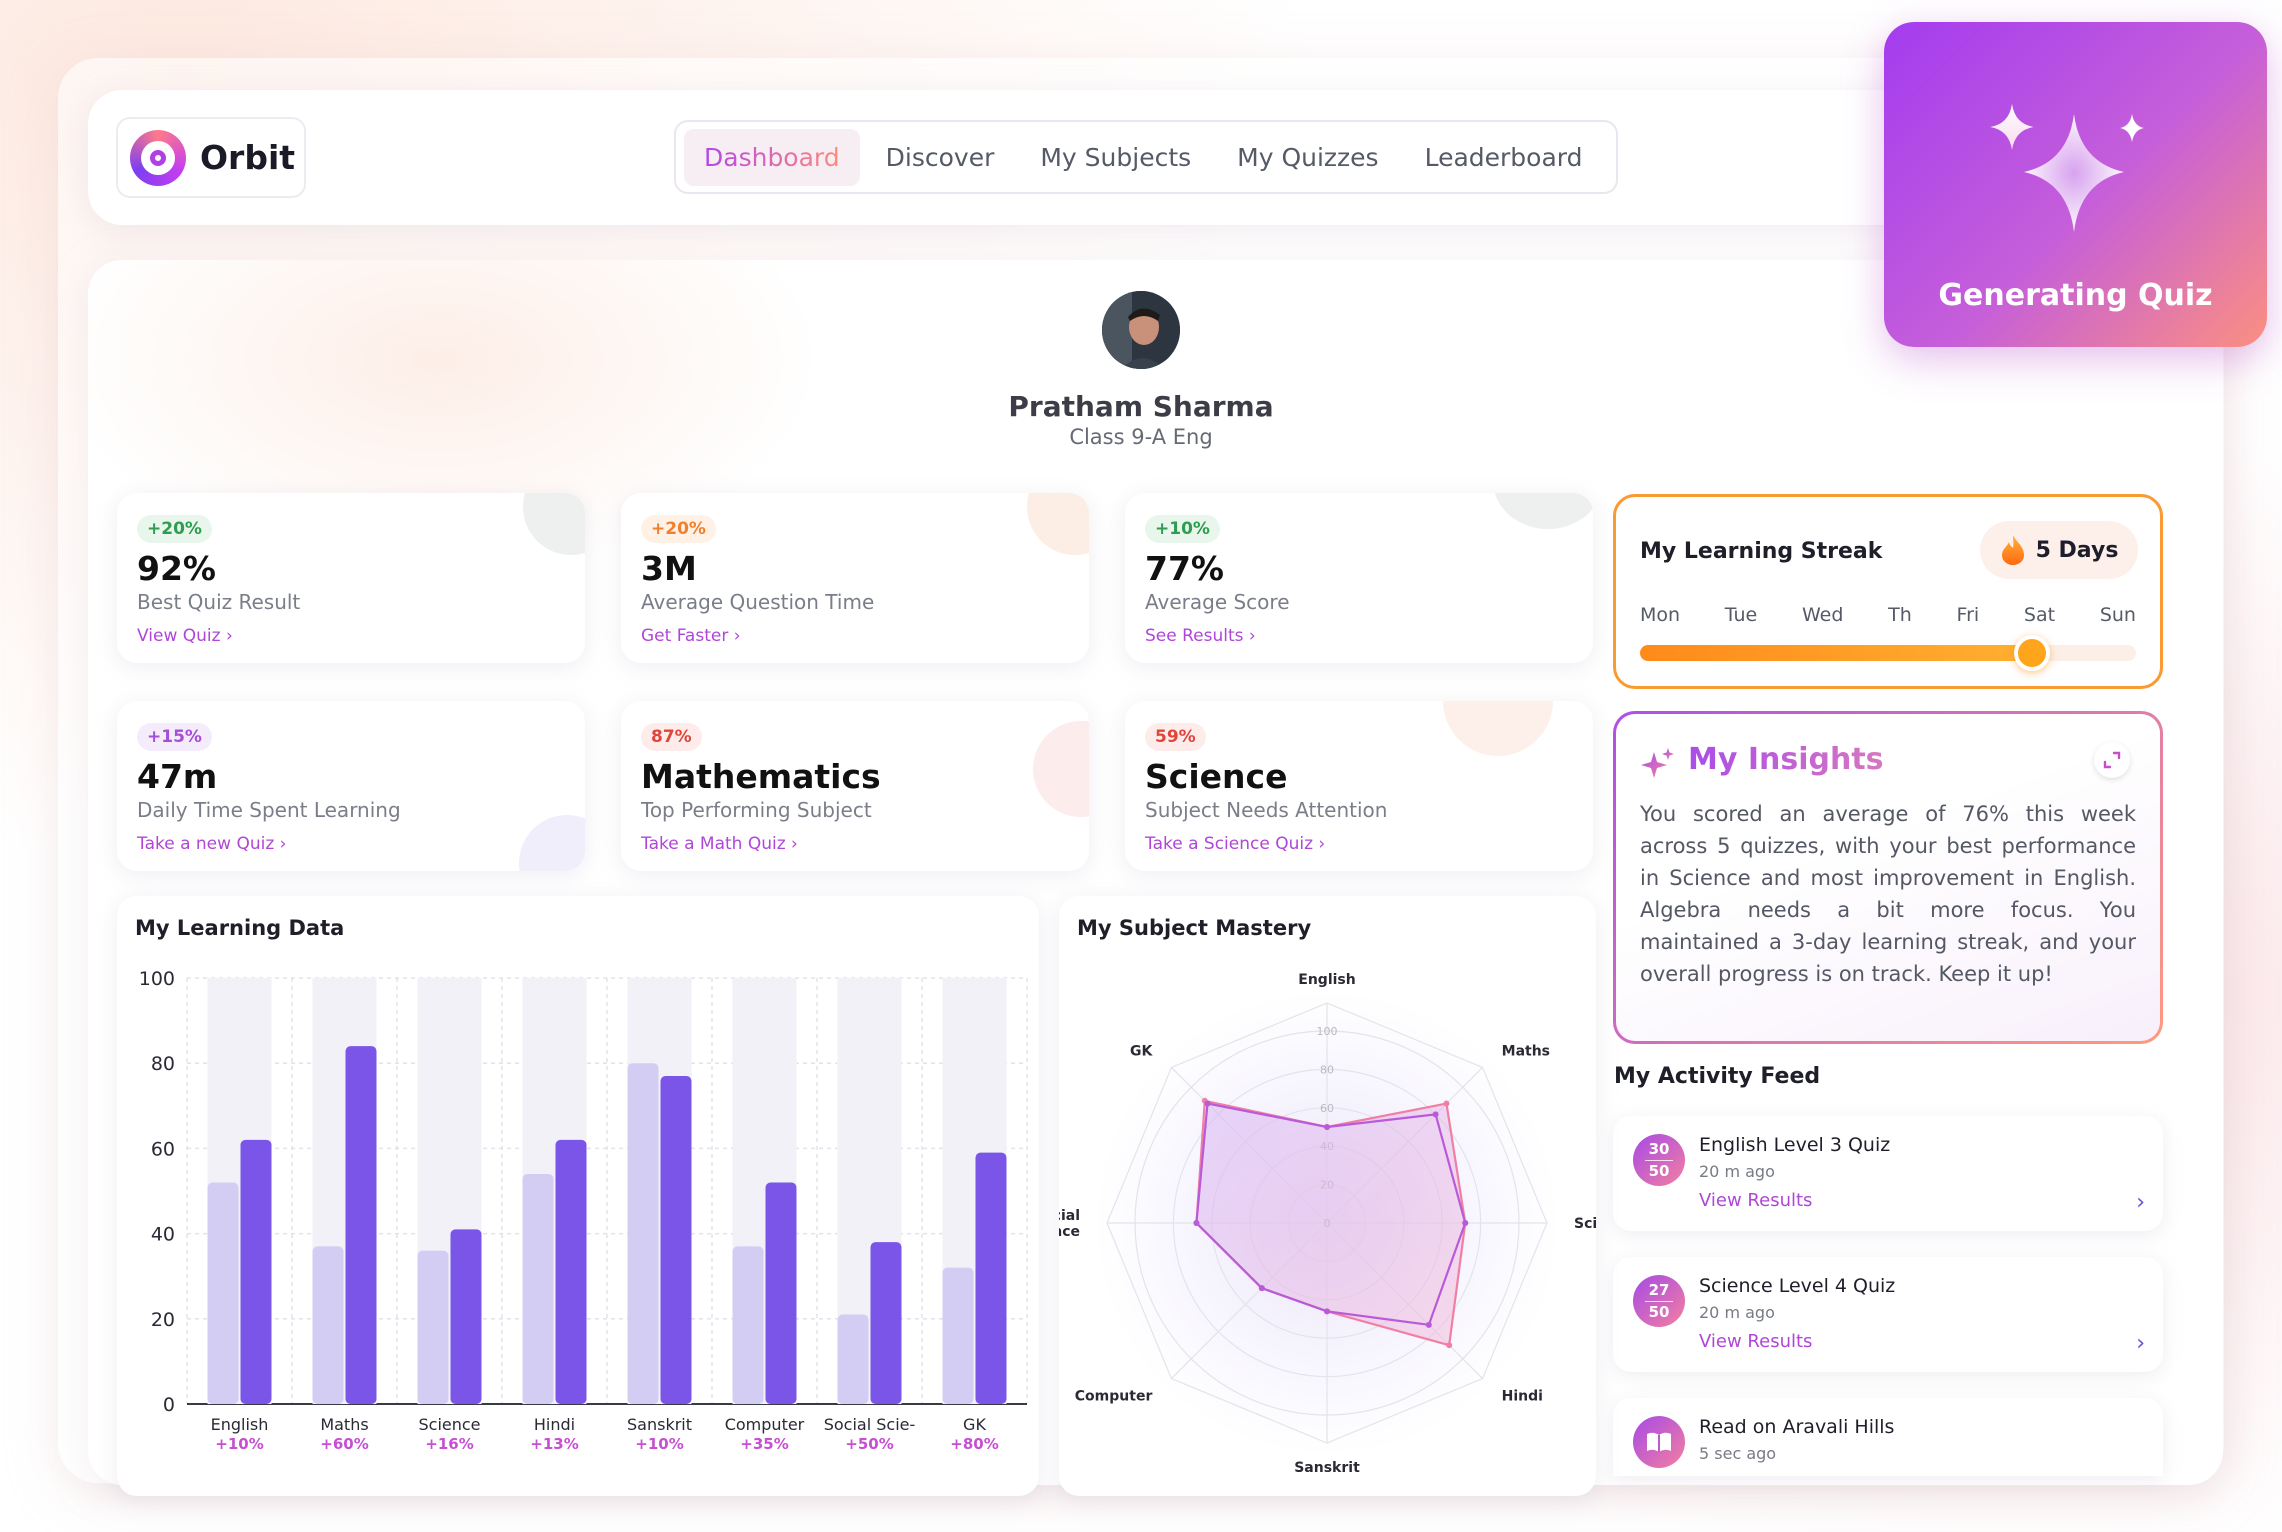 The image size is (2282, 1532). What do you see at coordinates (765, 1424) in the screenshot?
I see `x-tick-label: Computer` at bounding box center [765, 1424].